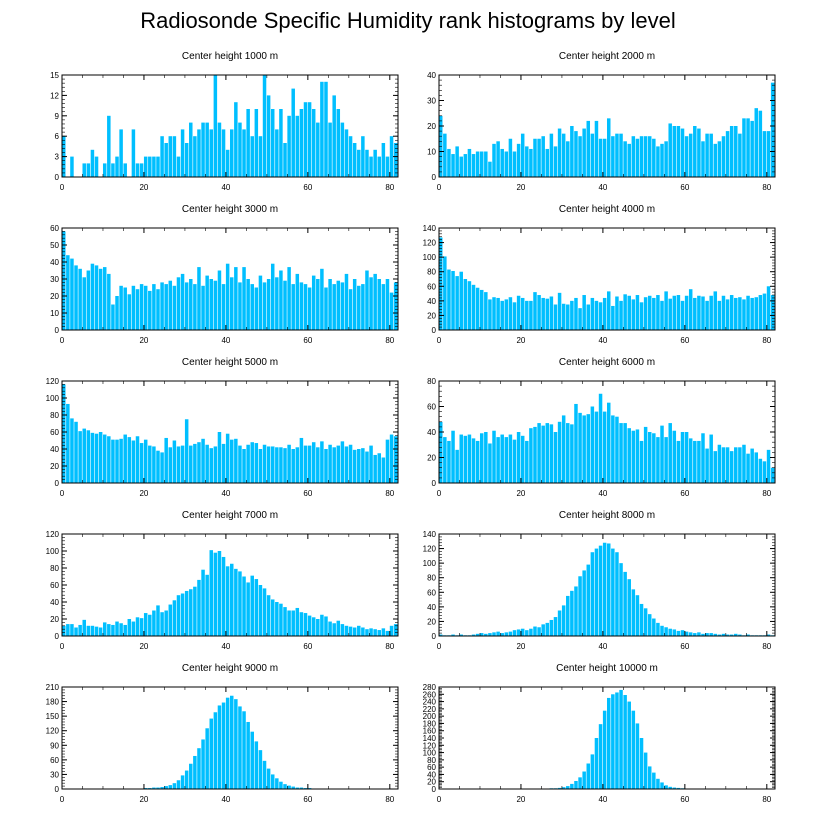 The height and width of the screenshot is (824, 816). What do you see at coordinates (439, 646) in the screenshot?
I see `x-tick-label: 0` at bounding box center [439, 646].